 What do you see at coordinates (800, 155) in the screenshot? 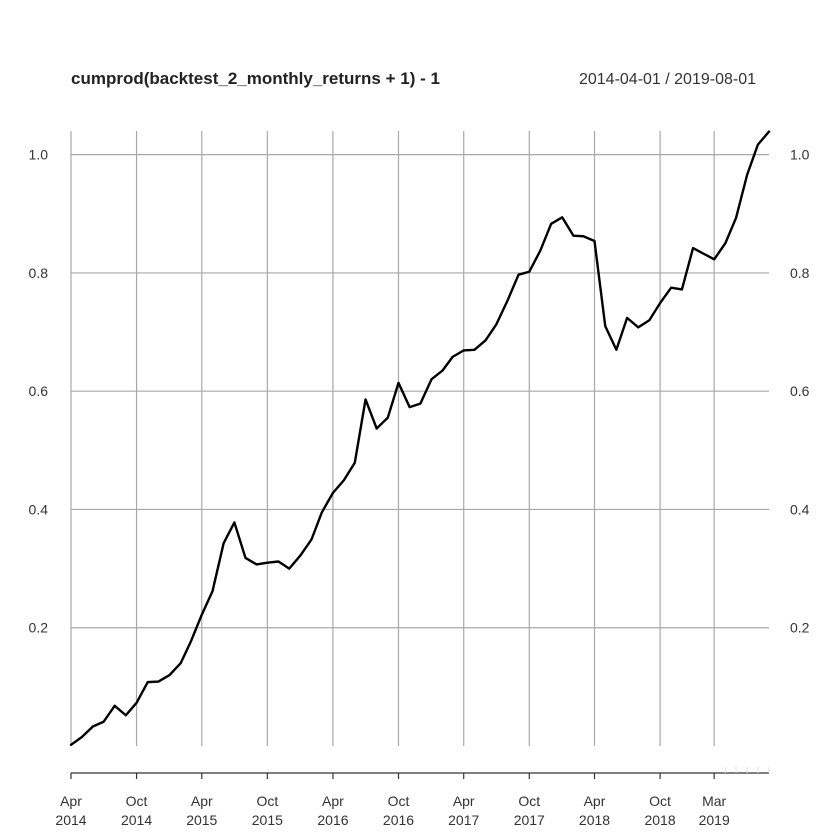
I see `y-tick-label-right: 1.0` at bounding box center [800, 155].